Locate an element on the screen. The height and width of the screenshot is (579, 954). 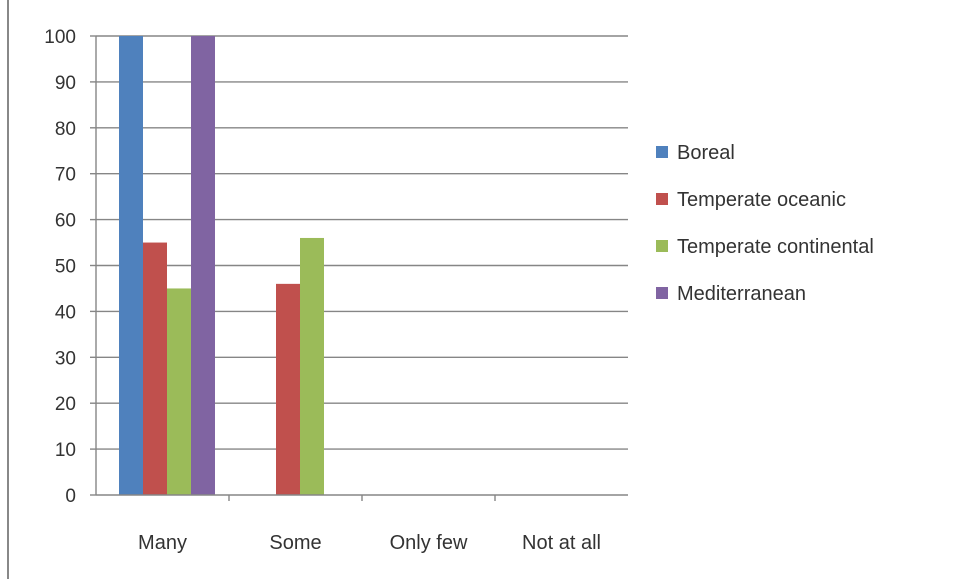
y-axis-ticks: 0 10 20 30 40 50 60 70 80 90 100 is located at coordinates (70, 267).